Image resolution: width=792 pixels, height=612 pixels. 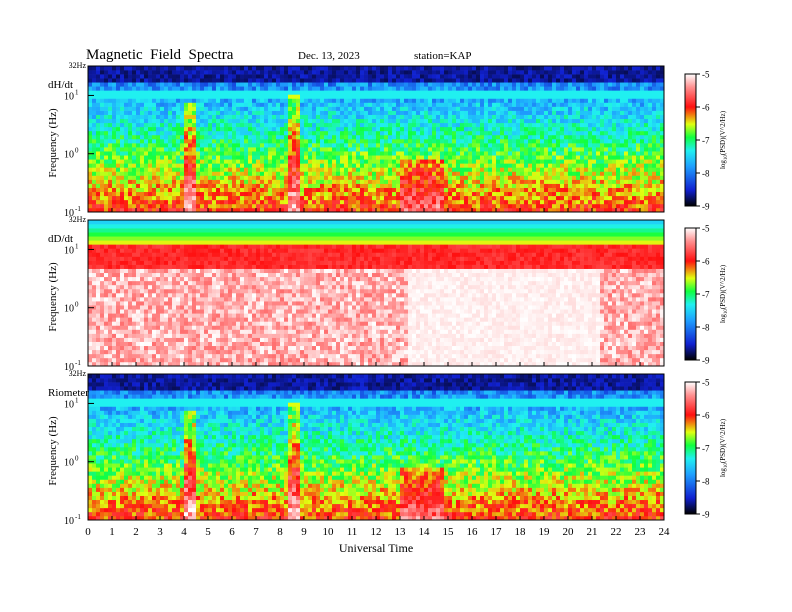 What do you see at coordinates (443, 56) in the screenshot?
I see `station-label: station=KAP` at bounding box center [443, 56].